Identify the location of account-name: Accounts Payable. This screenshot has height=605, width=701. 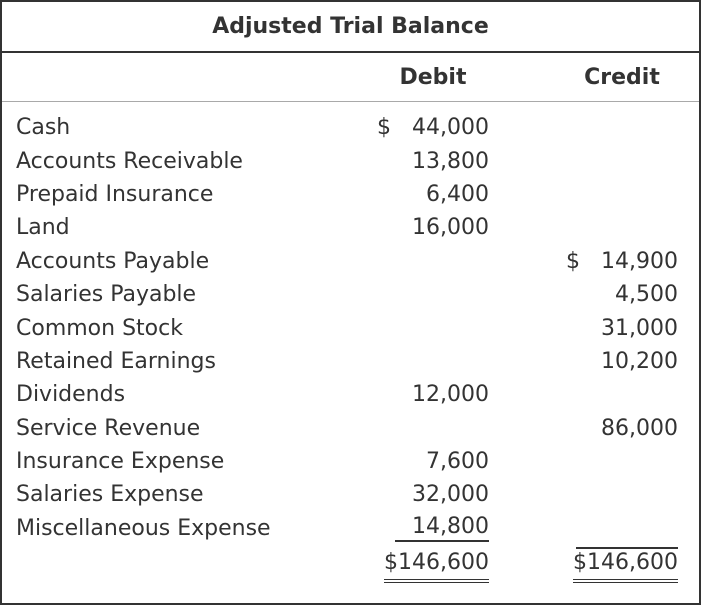
(113, 261).